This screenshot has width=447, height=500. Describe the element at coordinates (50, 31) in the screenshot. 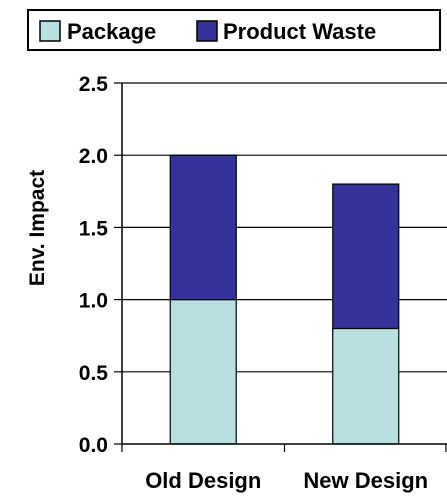

I see `legend-swatch-package` at that location.